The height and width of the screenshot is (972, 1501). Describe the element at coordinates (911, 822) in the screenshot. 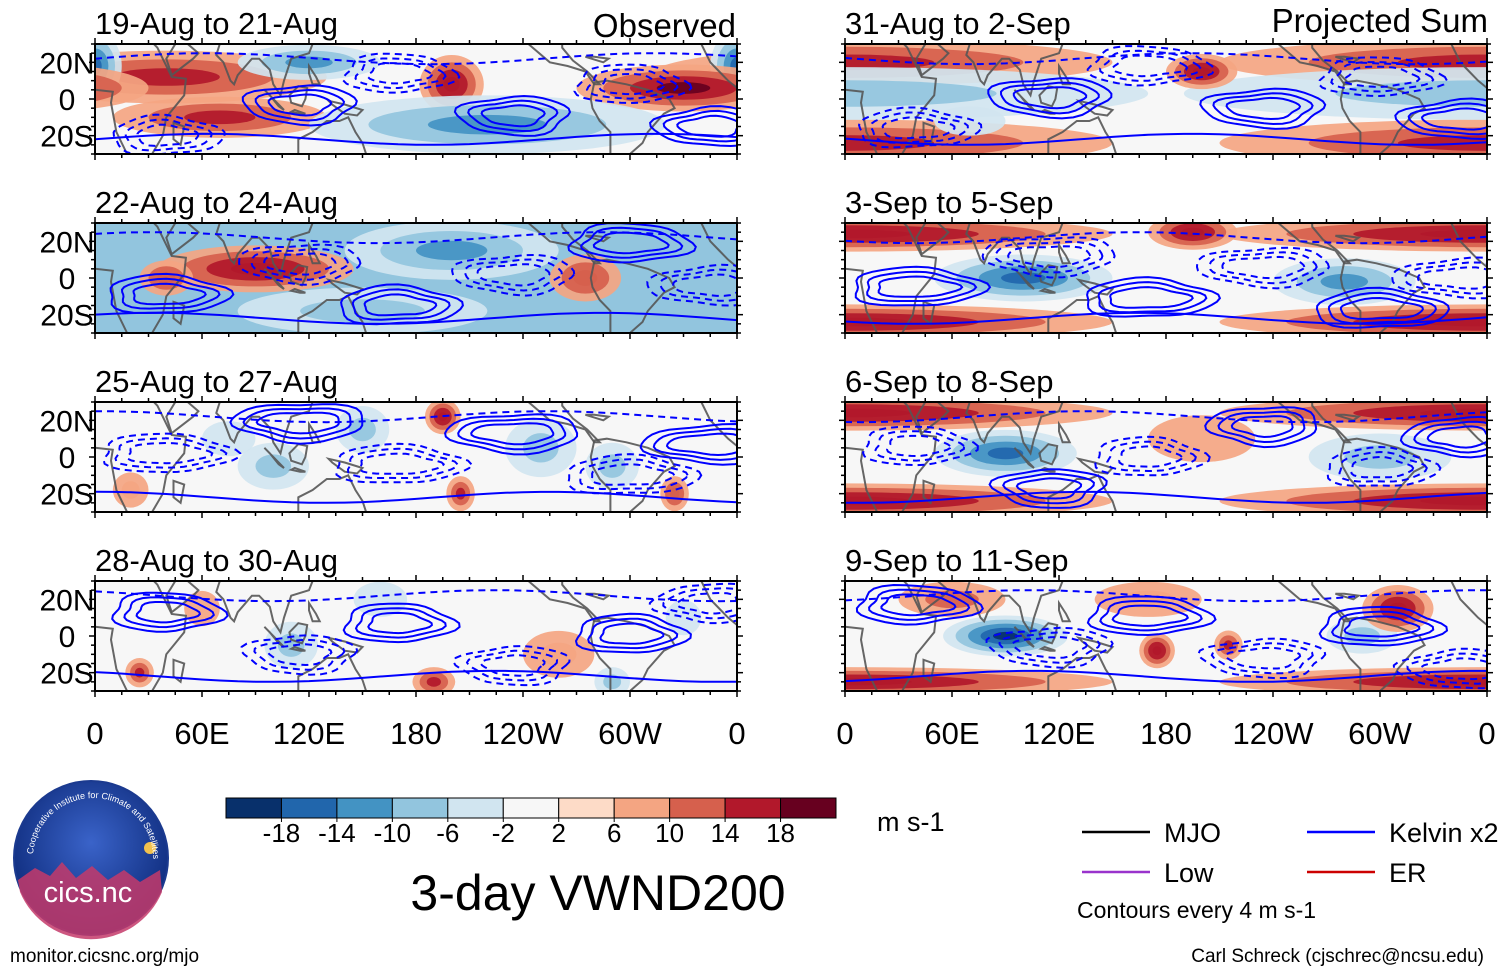

I see `units-label: m s-1` at that location.